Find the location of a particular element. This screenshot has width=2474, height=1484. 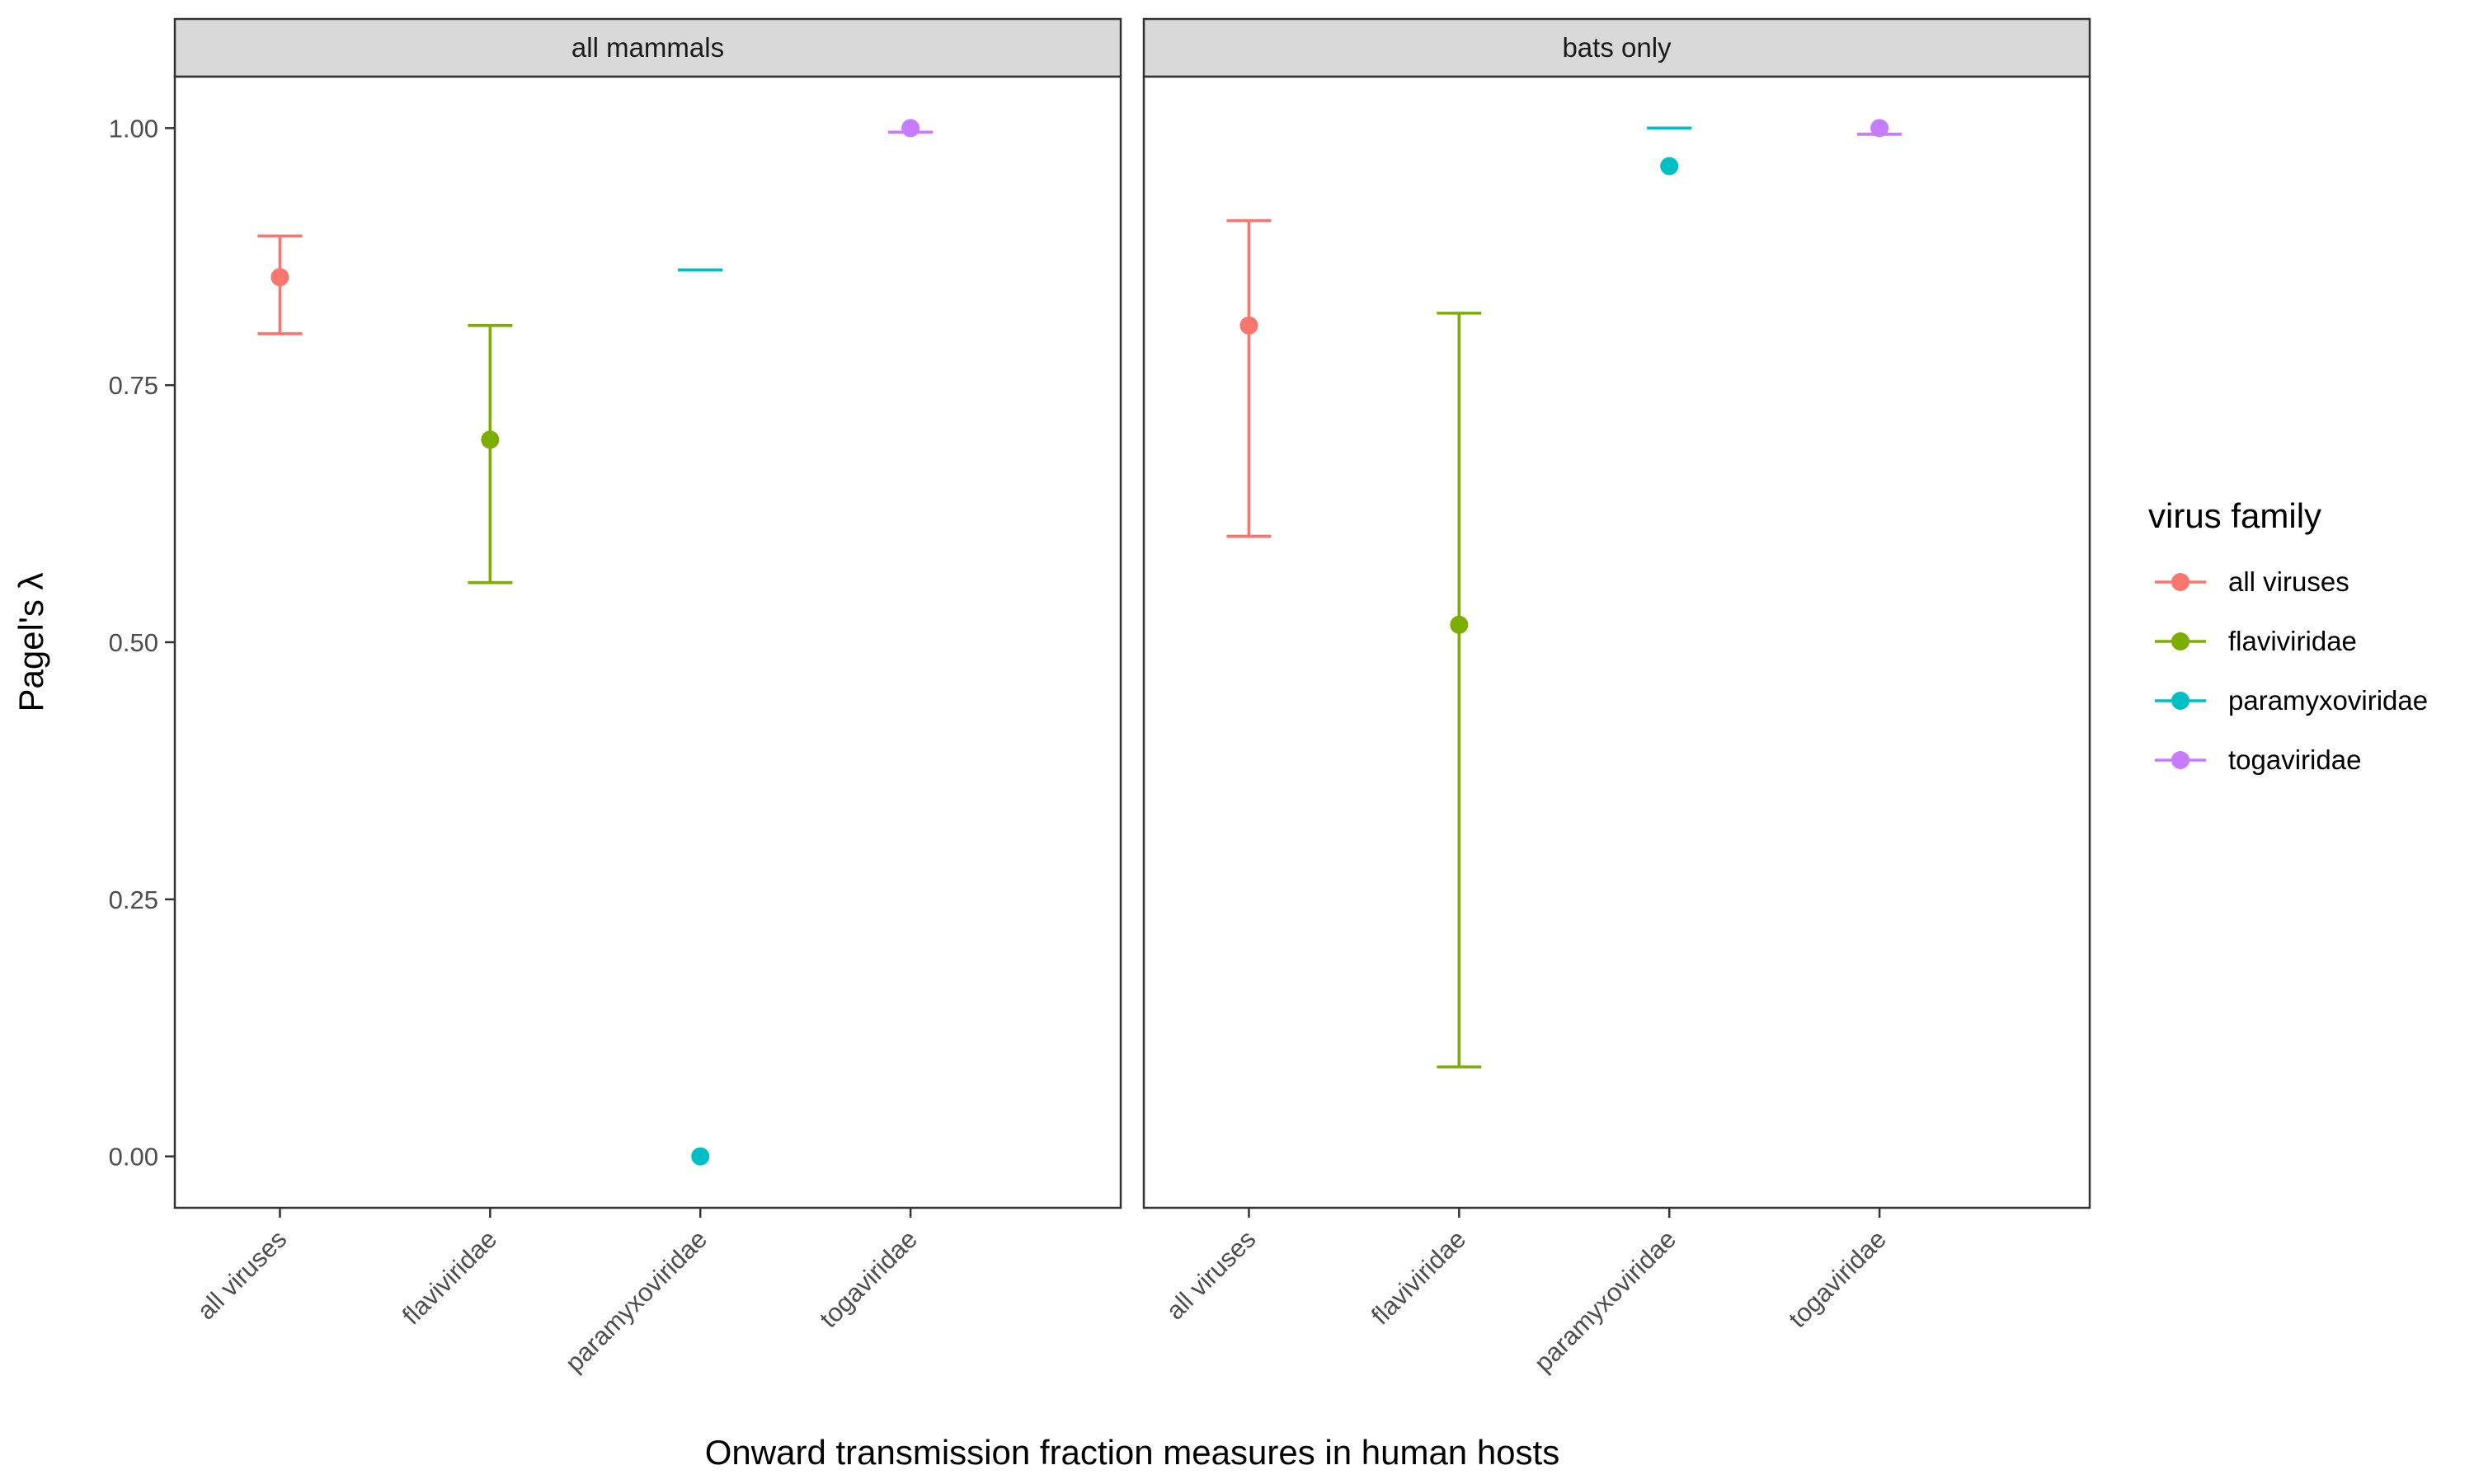

facet-strip-label: bats only is located at coordinates (1617, 47).